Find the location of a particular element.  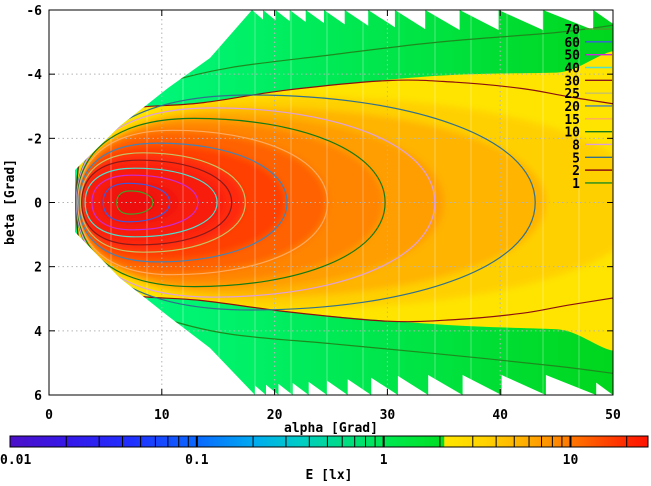

x-tick-label: 40 is located at coordinates (500, 415).